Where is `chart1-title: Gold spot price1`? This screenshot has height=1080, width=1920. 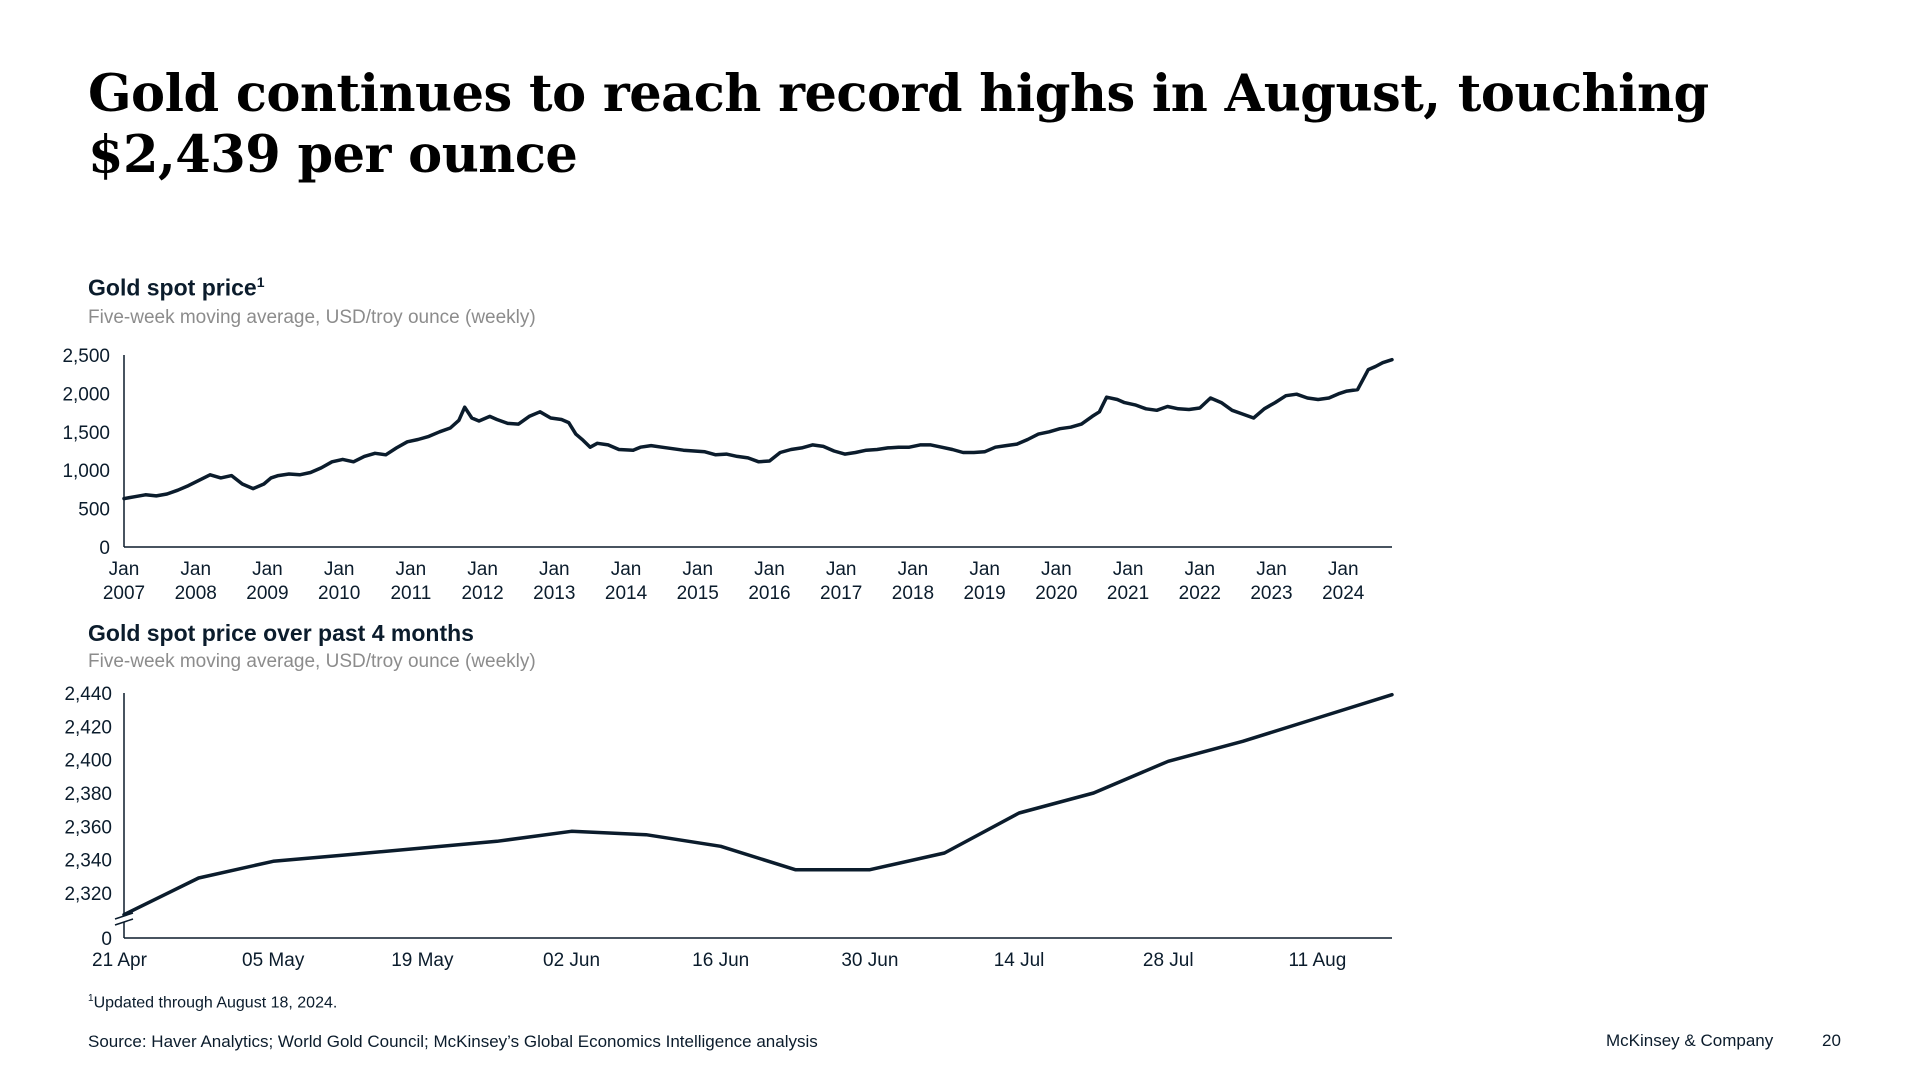
chart1-title: Gold spot price1 is located at coordinates (176, 288).